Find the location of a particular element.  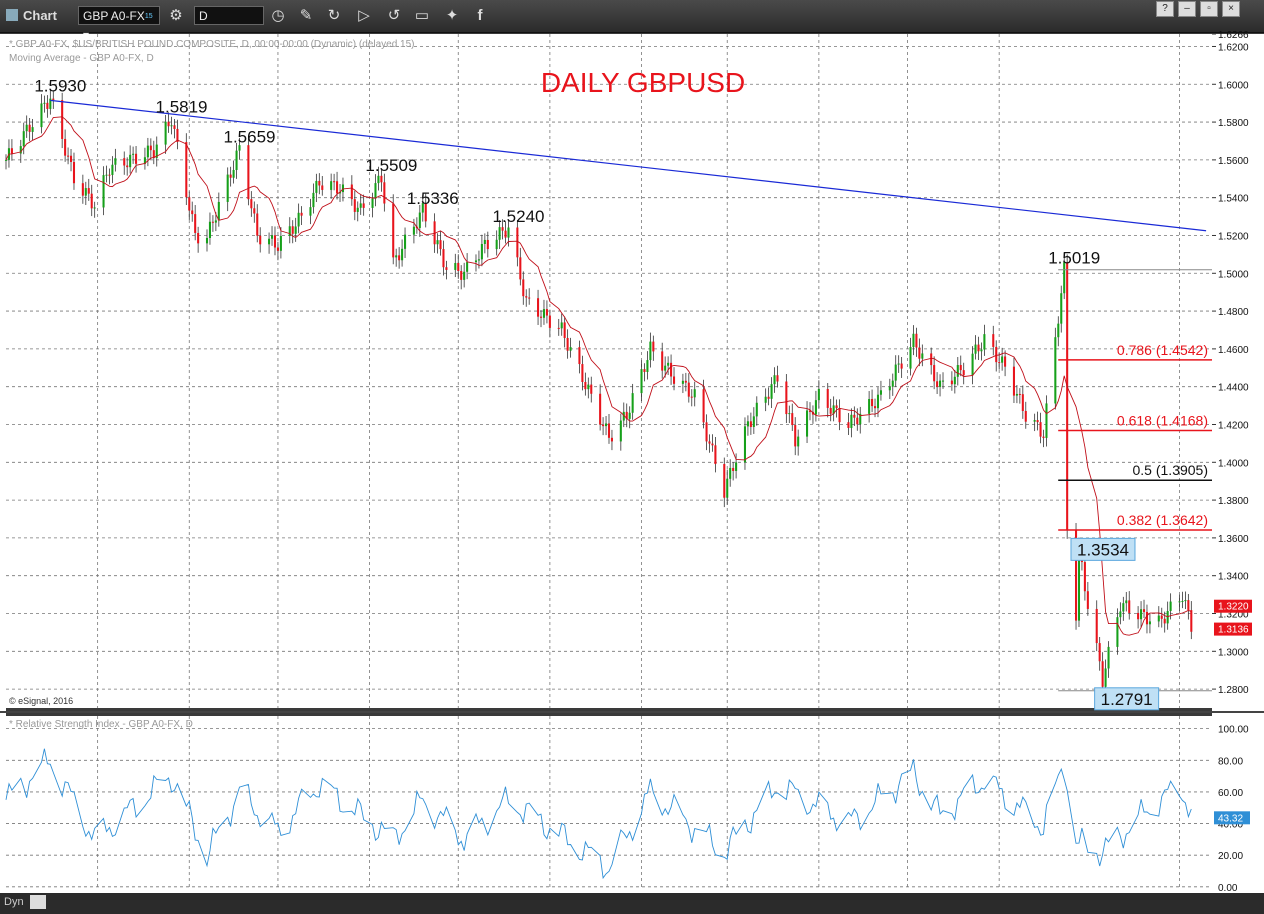

interval-input: D is located at coordinates (229, 15).